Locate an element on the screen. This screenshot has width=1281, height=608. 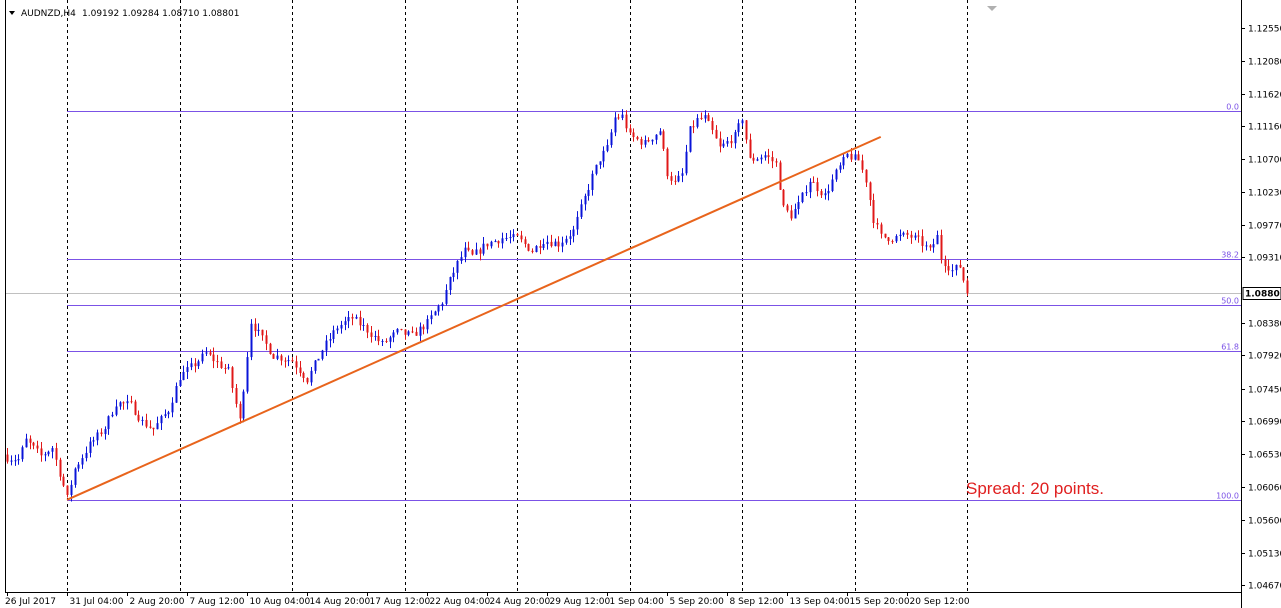
price-label-5: 1.10230 is located at coordinates (1264, 194).